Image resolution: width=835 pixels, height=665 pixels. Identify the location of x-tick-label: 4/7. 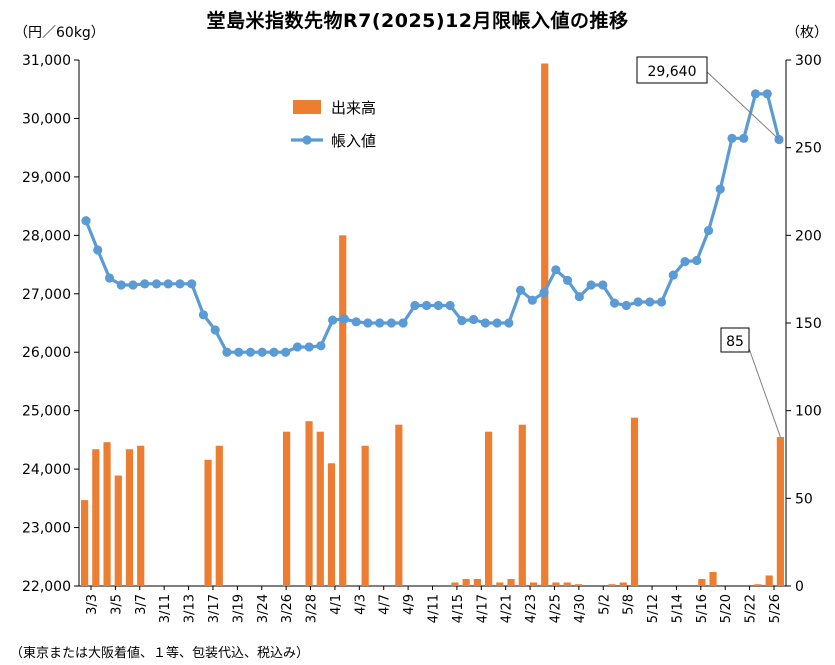
(385, 604).